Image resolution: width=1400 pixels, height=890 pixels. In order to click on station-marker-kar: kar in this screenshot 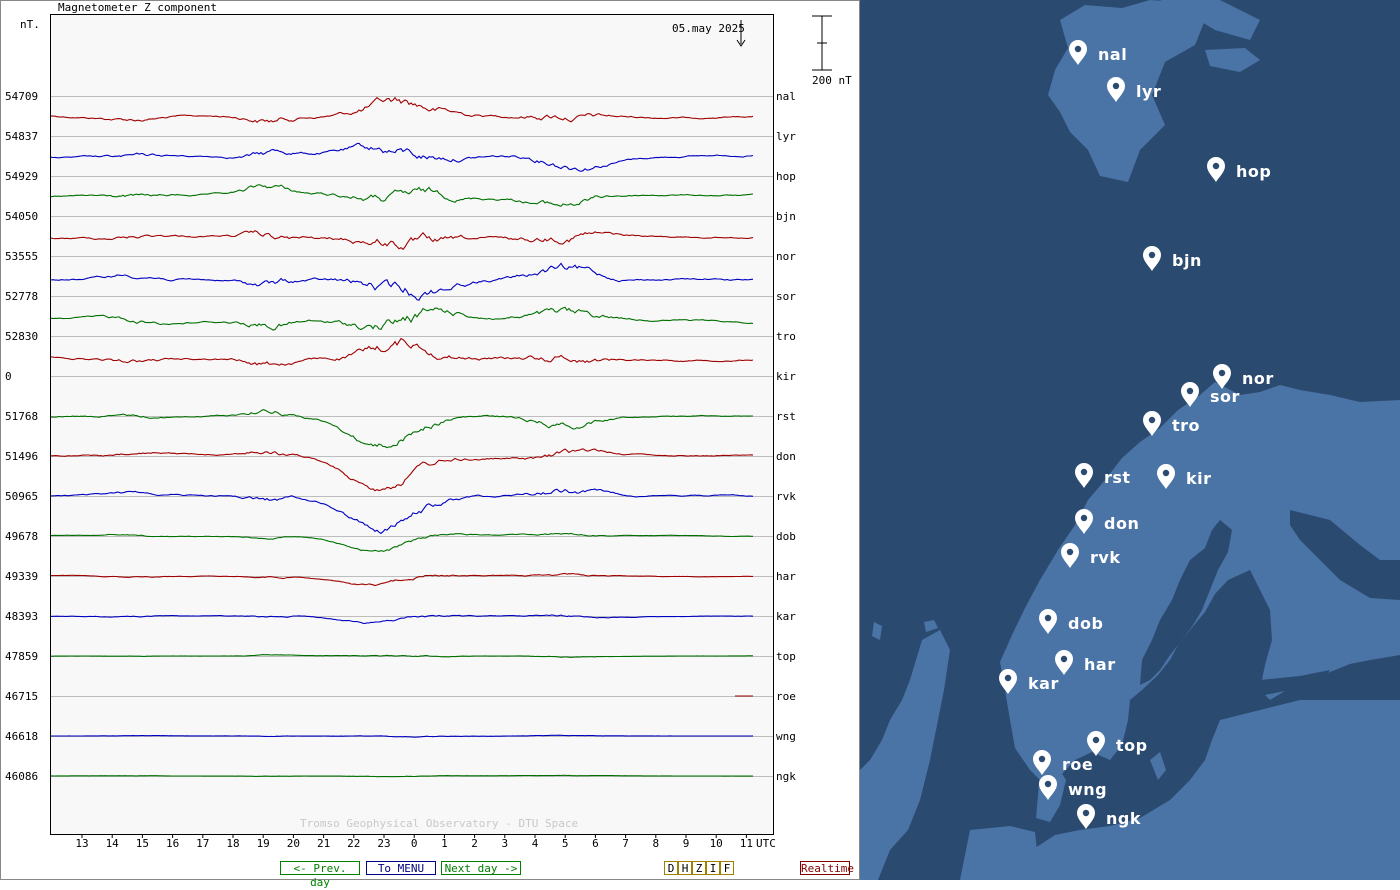, I will do `click(1029, 681)`.